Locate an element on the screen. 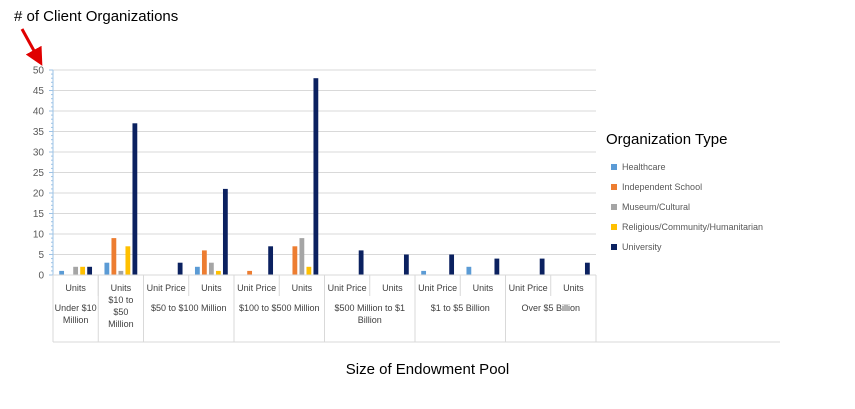  x-tick-label: Million is located at coordinates (121, 324).